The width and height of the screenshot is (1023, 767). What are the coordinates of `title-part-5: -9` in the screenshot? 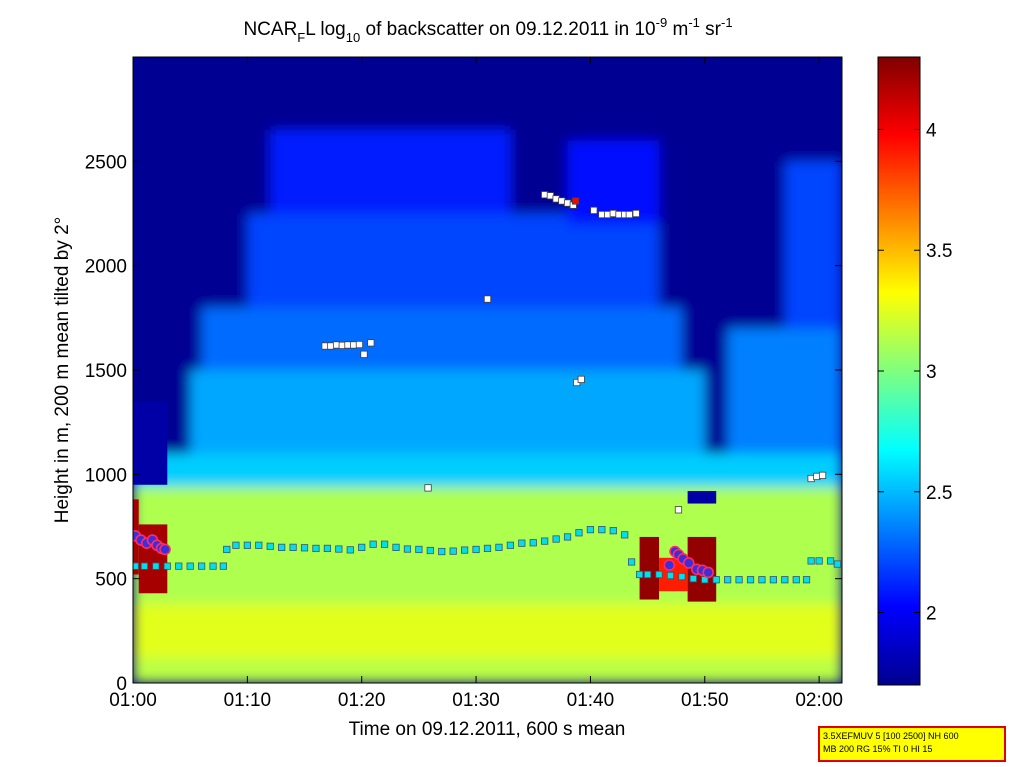 It's located at (662, 22).